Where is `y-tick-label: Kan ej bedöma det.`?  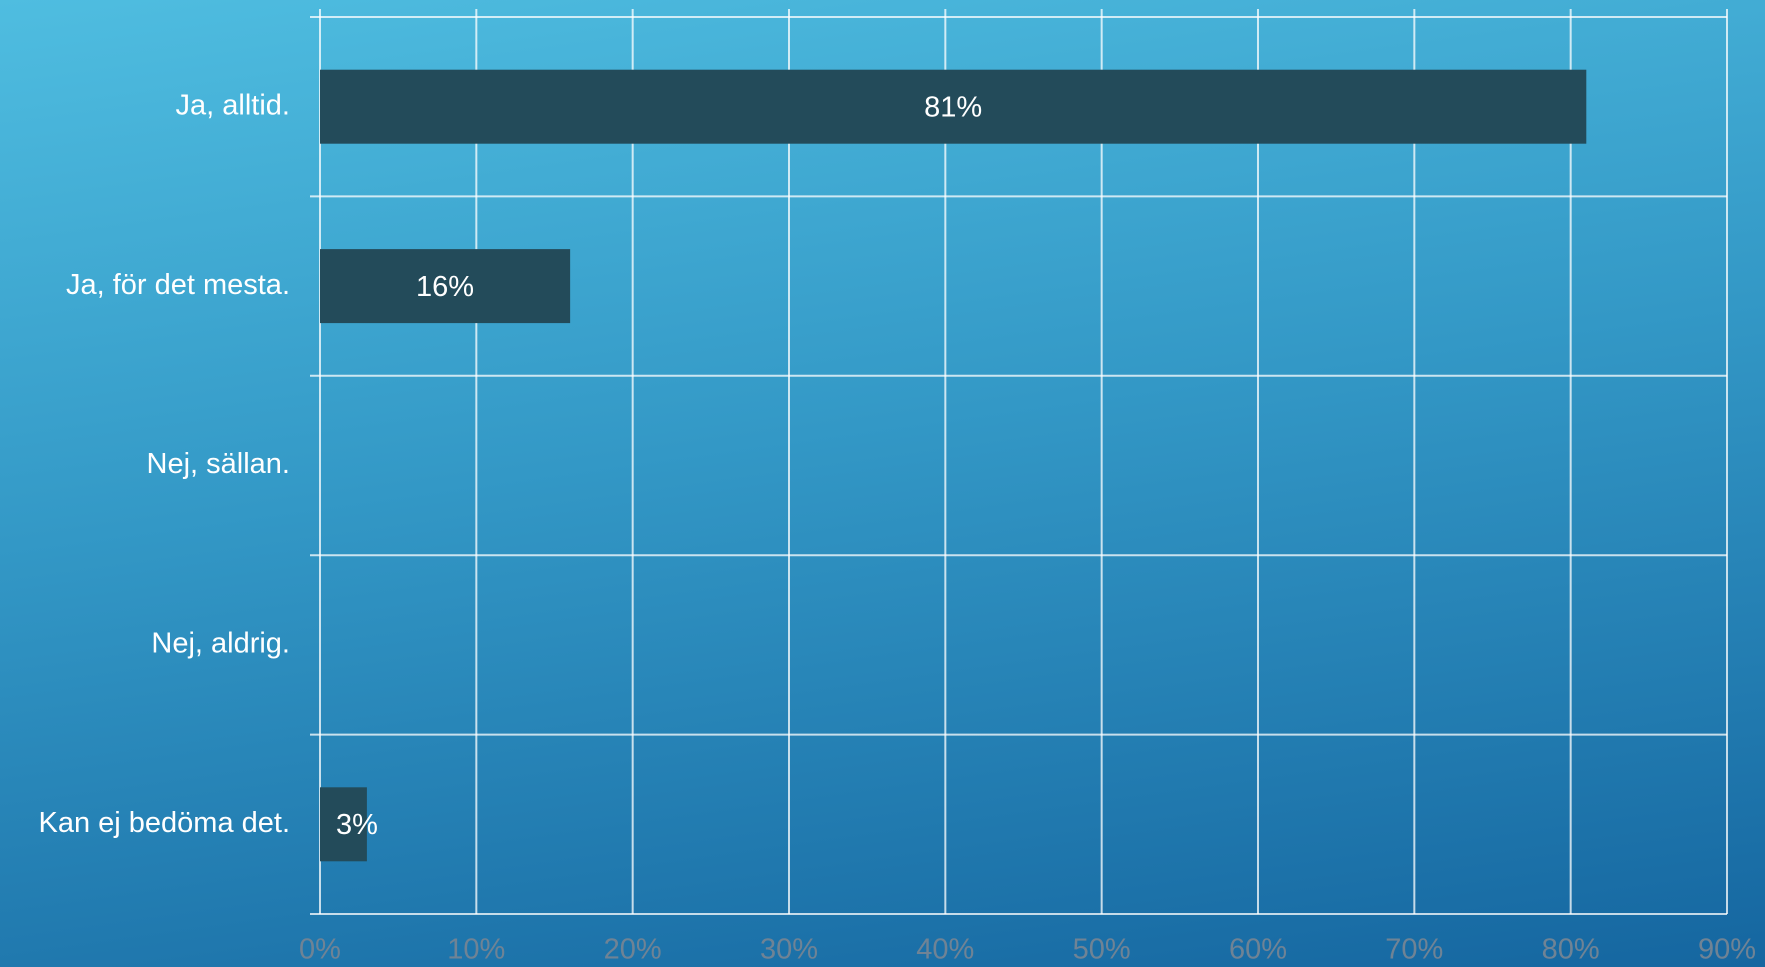 y-tick-label: Kan ej bedöma det. is located at coordinates (164, 823).